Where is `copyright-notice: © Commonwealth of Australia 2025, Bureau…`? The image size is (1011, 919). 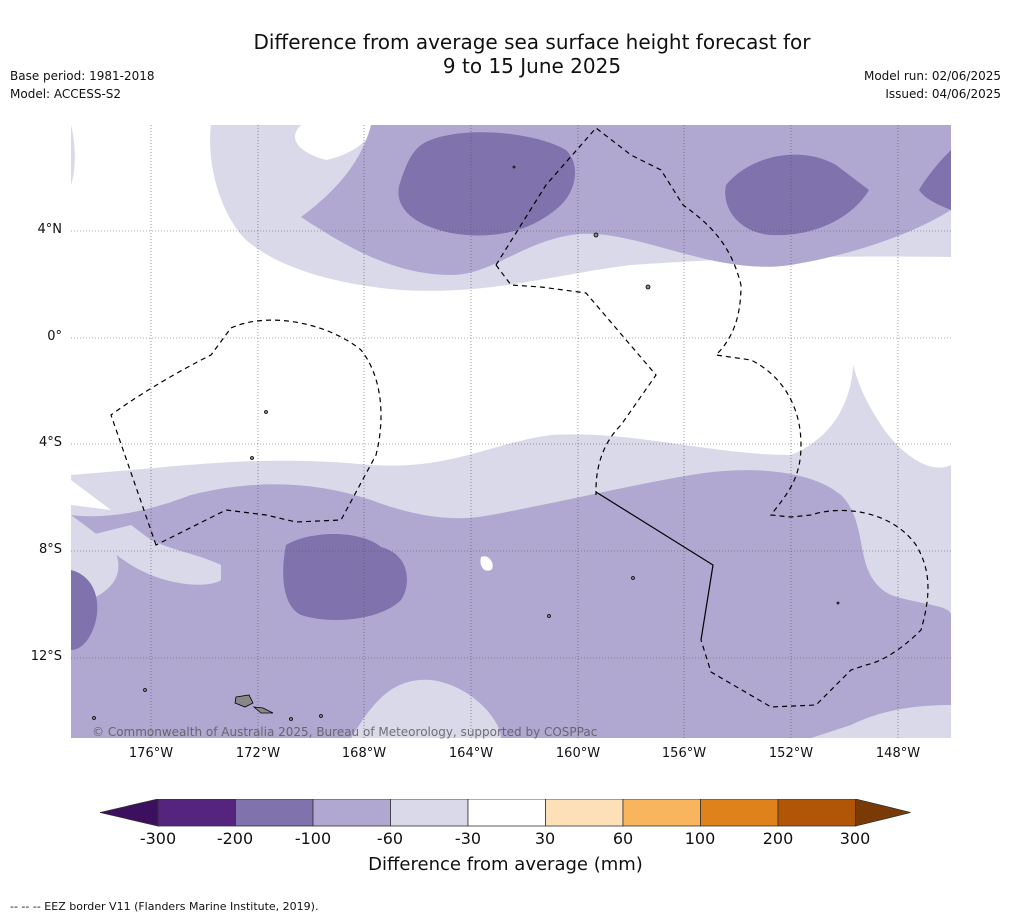
copyright-notice: © Commonwealth of Australia 2025, Bureau… is located at coordinates (345, 732).